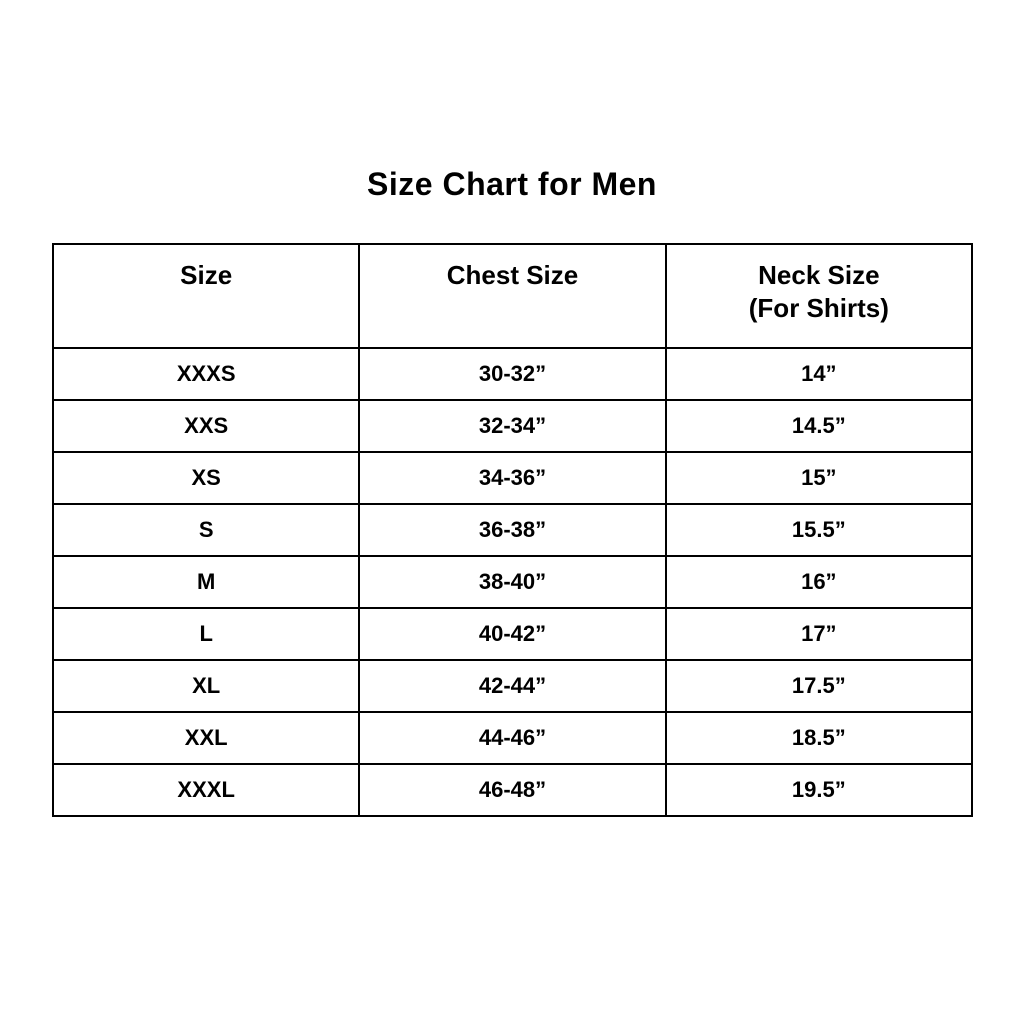 The height and width of the screenshot is (1024, 1024). I want to click on cell-chest-size: 36-38”, so click(512, 530).